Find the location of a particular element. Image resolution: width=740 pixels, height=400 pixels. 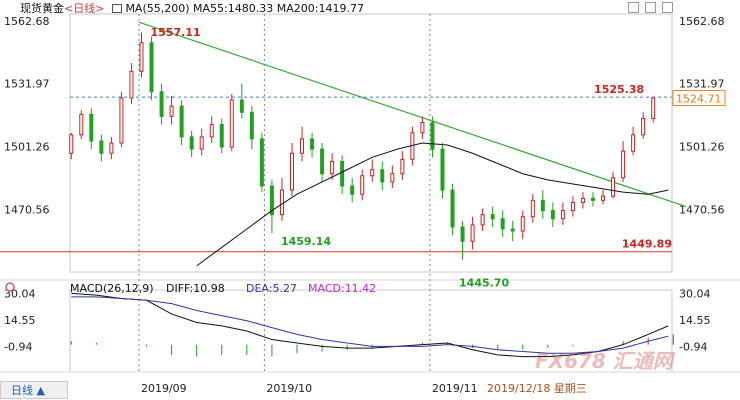

x-tick-label: 2019/11 is located at coordinates (455, 388).